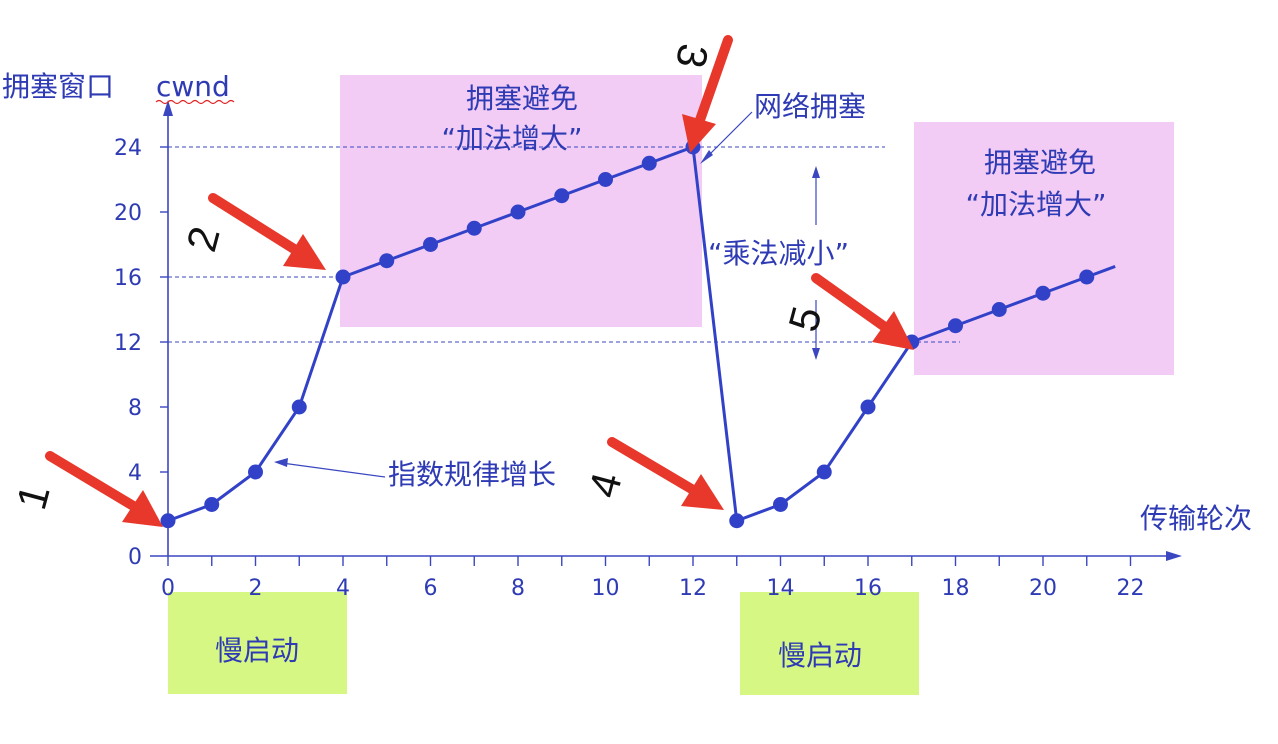 Image resolution: width=1278 pixels, height=744 pixels. I want to click on multiplicative-decrease-label: “乘法减小”, so click(778, 253).